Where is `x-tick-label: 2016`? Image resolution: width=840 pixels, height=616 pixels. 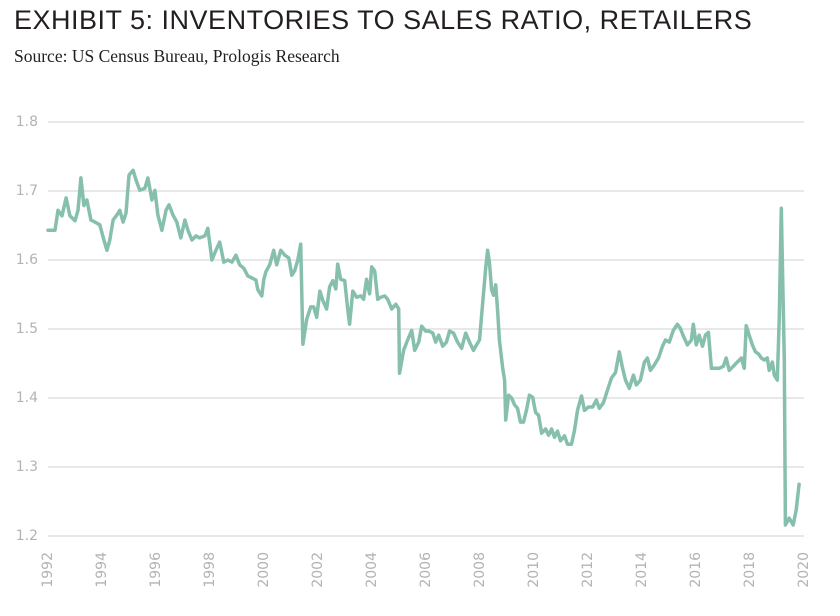
x-tick-label: 2016 is located at coordinates (696, 570).